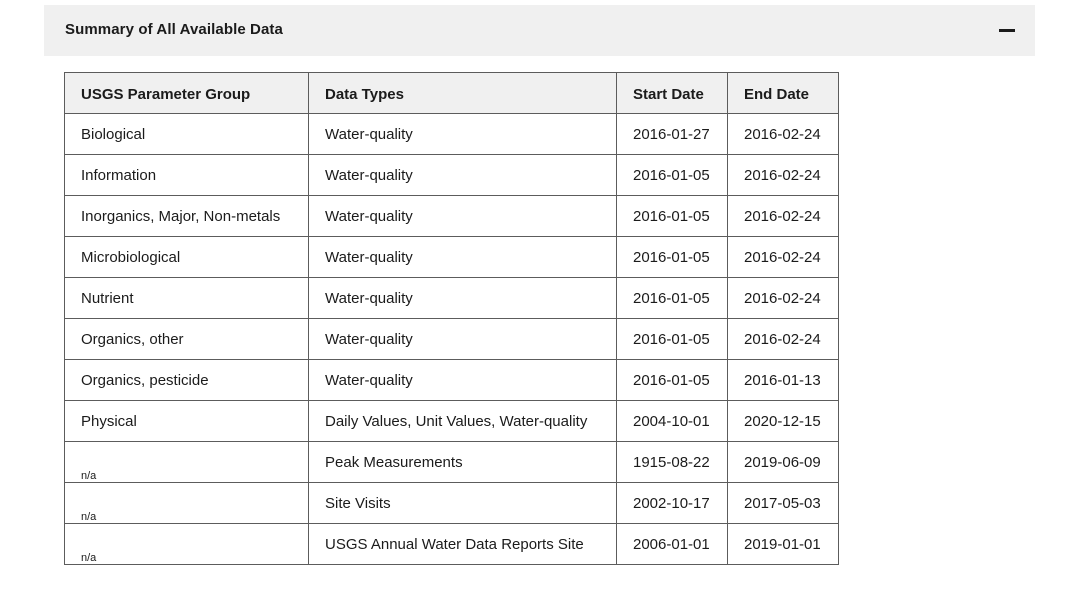  What do you see at coordinates (672, 421) in the screenshot?
I see `cell-start-date: 2004-10-01` at bounding box center [672, 421].